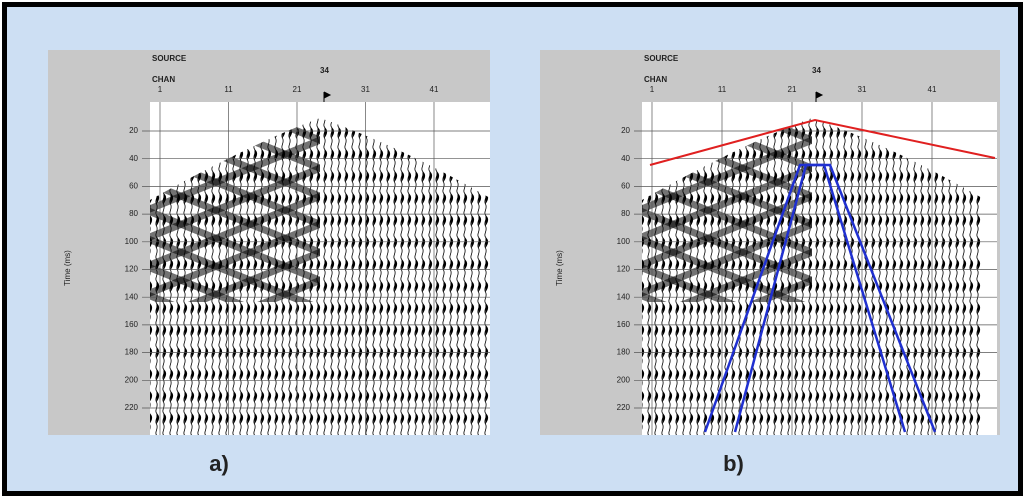 This screenshot has height=498, width=1025. I want to click on panel-label: b), so click(733, 463).